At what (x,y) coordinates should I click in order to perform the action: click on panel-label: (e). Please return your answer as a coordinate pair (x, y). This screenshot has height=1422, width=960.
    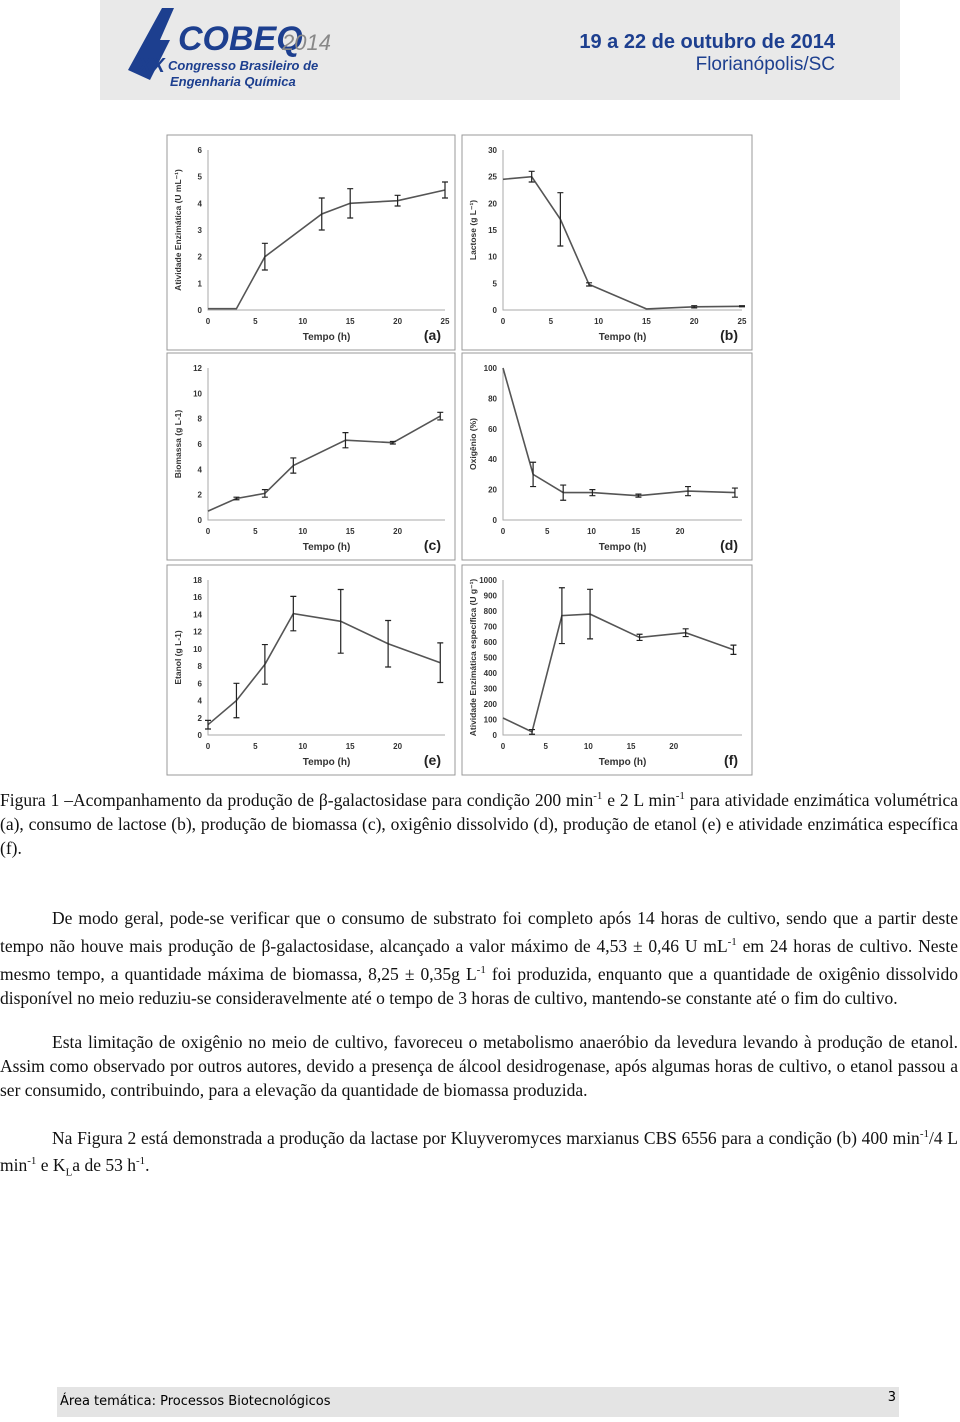
    Looking at the image, I should click on (432, 760).